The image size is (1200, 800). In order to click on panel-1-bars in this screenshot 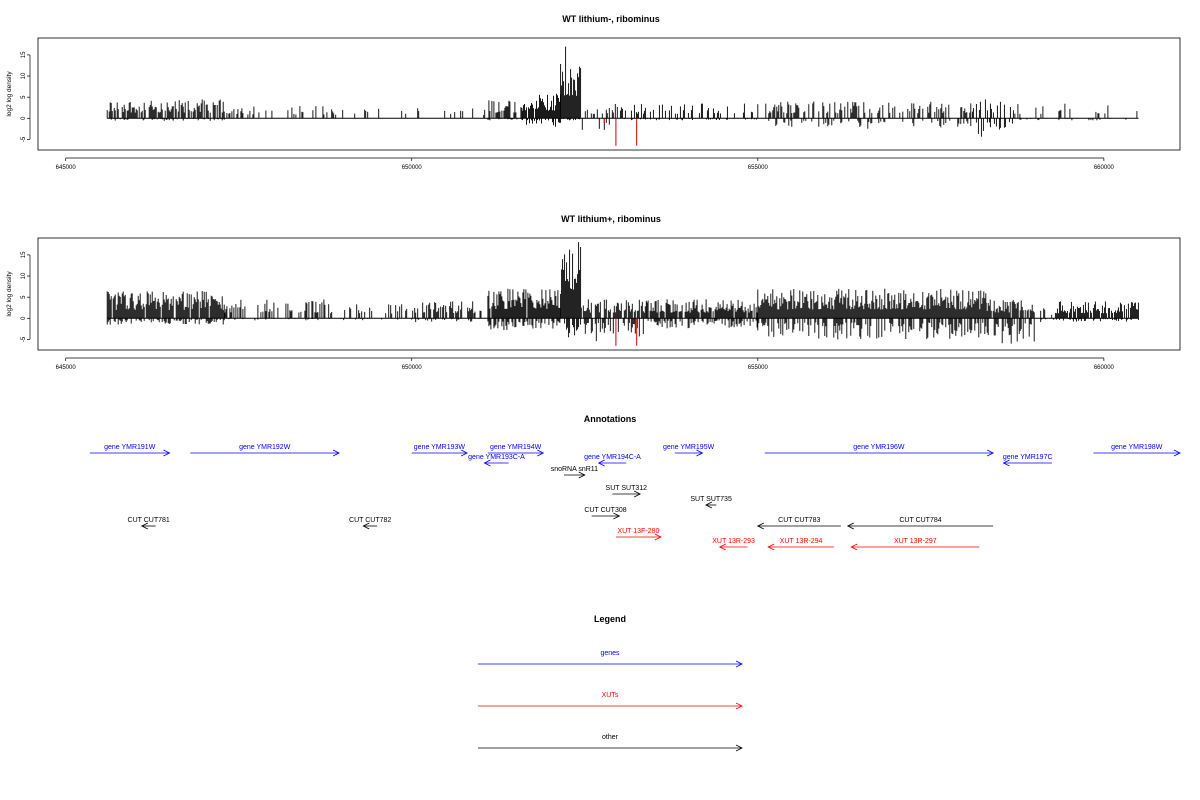, I will do `click(622, 96)`.